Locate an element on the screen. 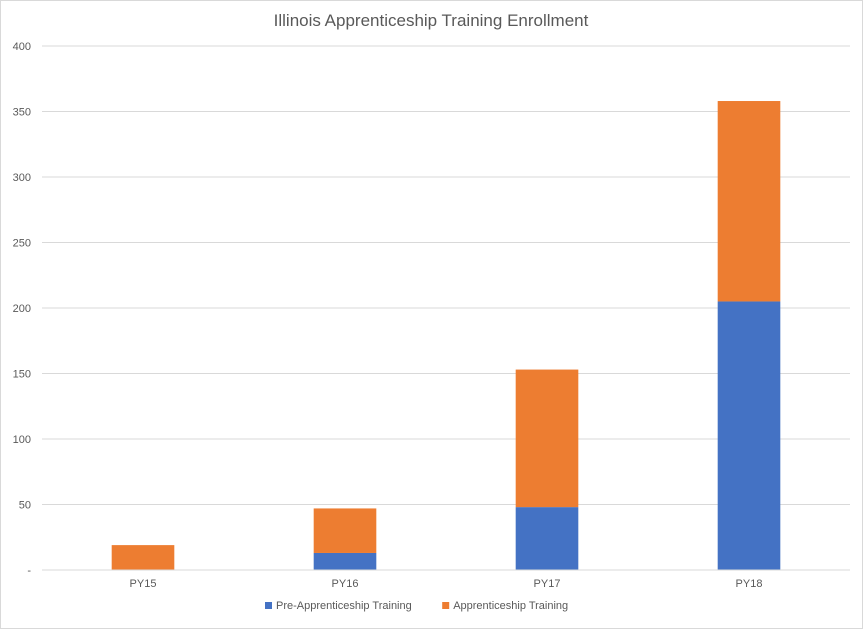  y-tick-label: 250 is located at coordinates (22, 244).